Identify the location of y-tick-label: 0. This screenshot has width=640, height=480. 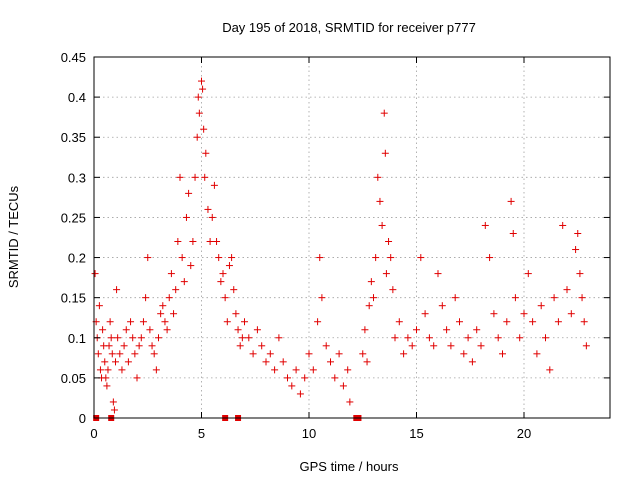
(82, 418).